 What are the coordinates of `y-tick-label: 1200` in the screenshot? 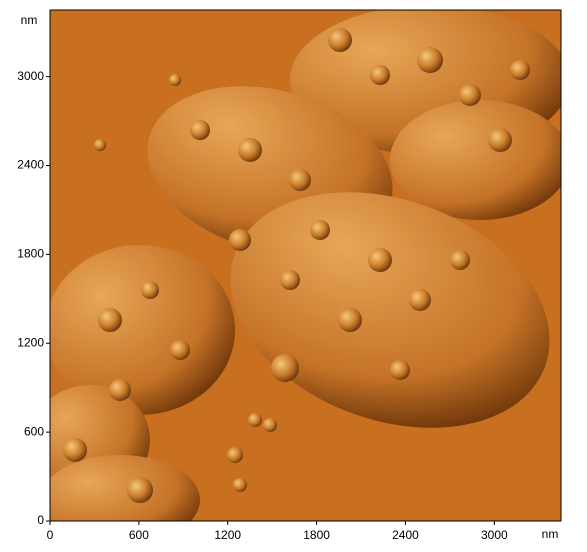 It's located at (30, 342).